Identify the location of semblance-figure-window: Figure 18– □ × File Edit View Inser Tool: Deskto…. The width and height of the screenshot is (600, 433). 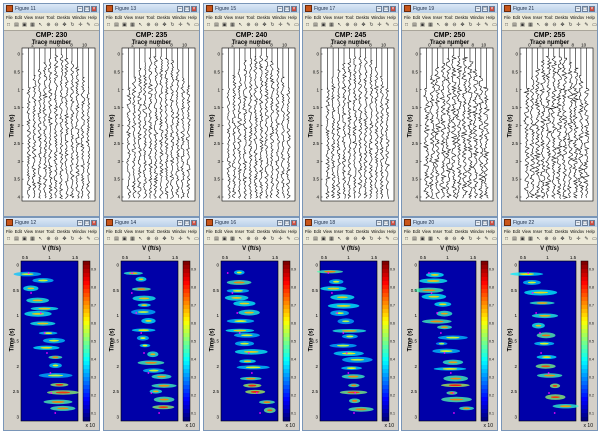
(350, 324).